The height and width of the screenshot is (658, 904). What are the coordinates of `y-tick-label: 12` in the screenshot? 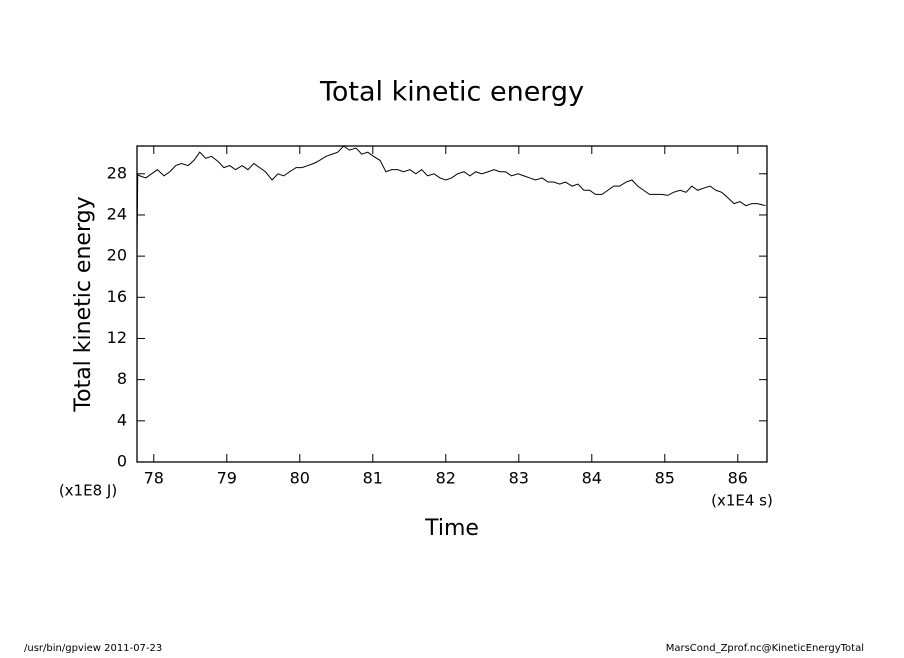 It's located at (117, 337).